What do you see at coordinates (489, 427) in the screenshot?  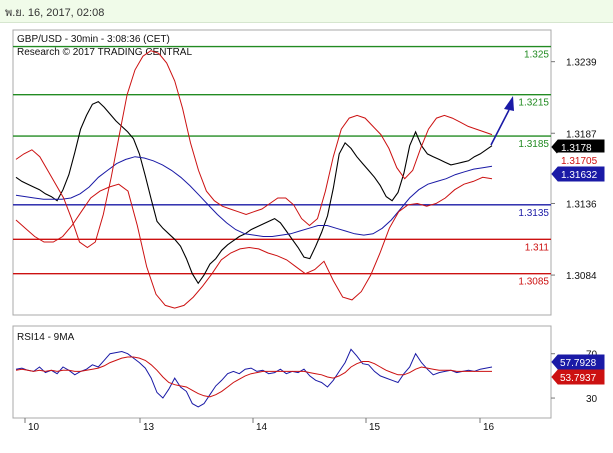 I see `x-tick-label: 16` at bounding box center [489, 427].